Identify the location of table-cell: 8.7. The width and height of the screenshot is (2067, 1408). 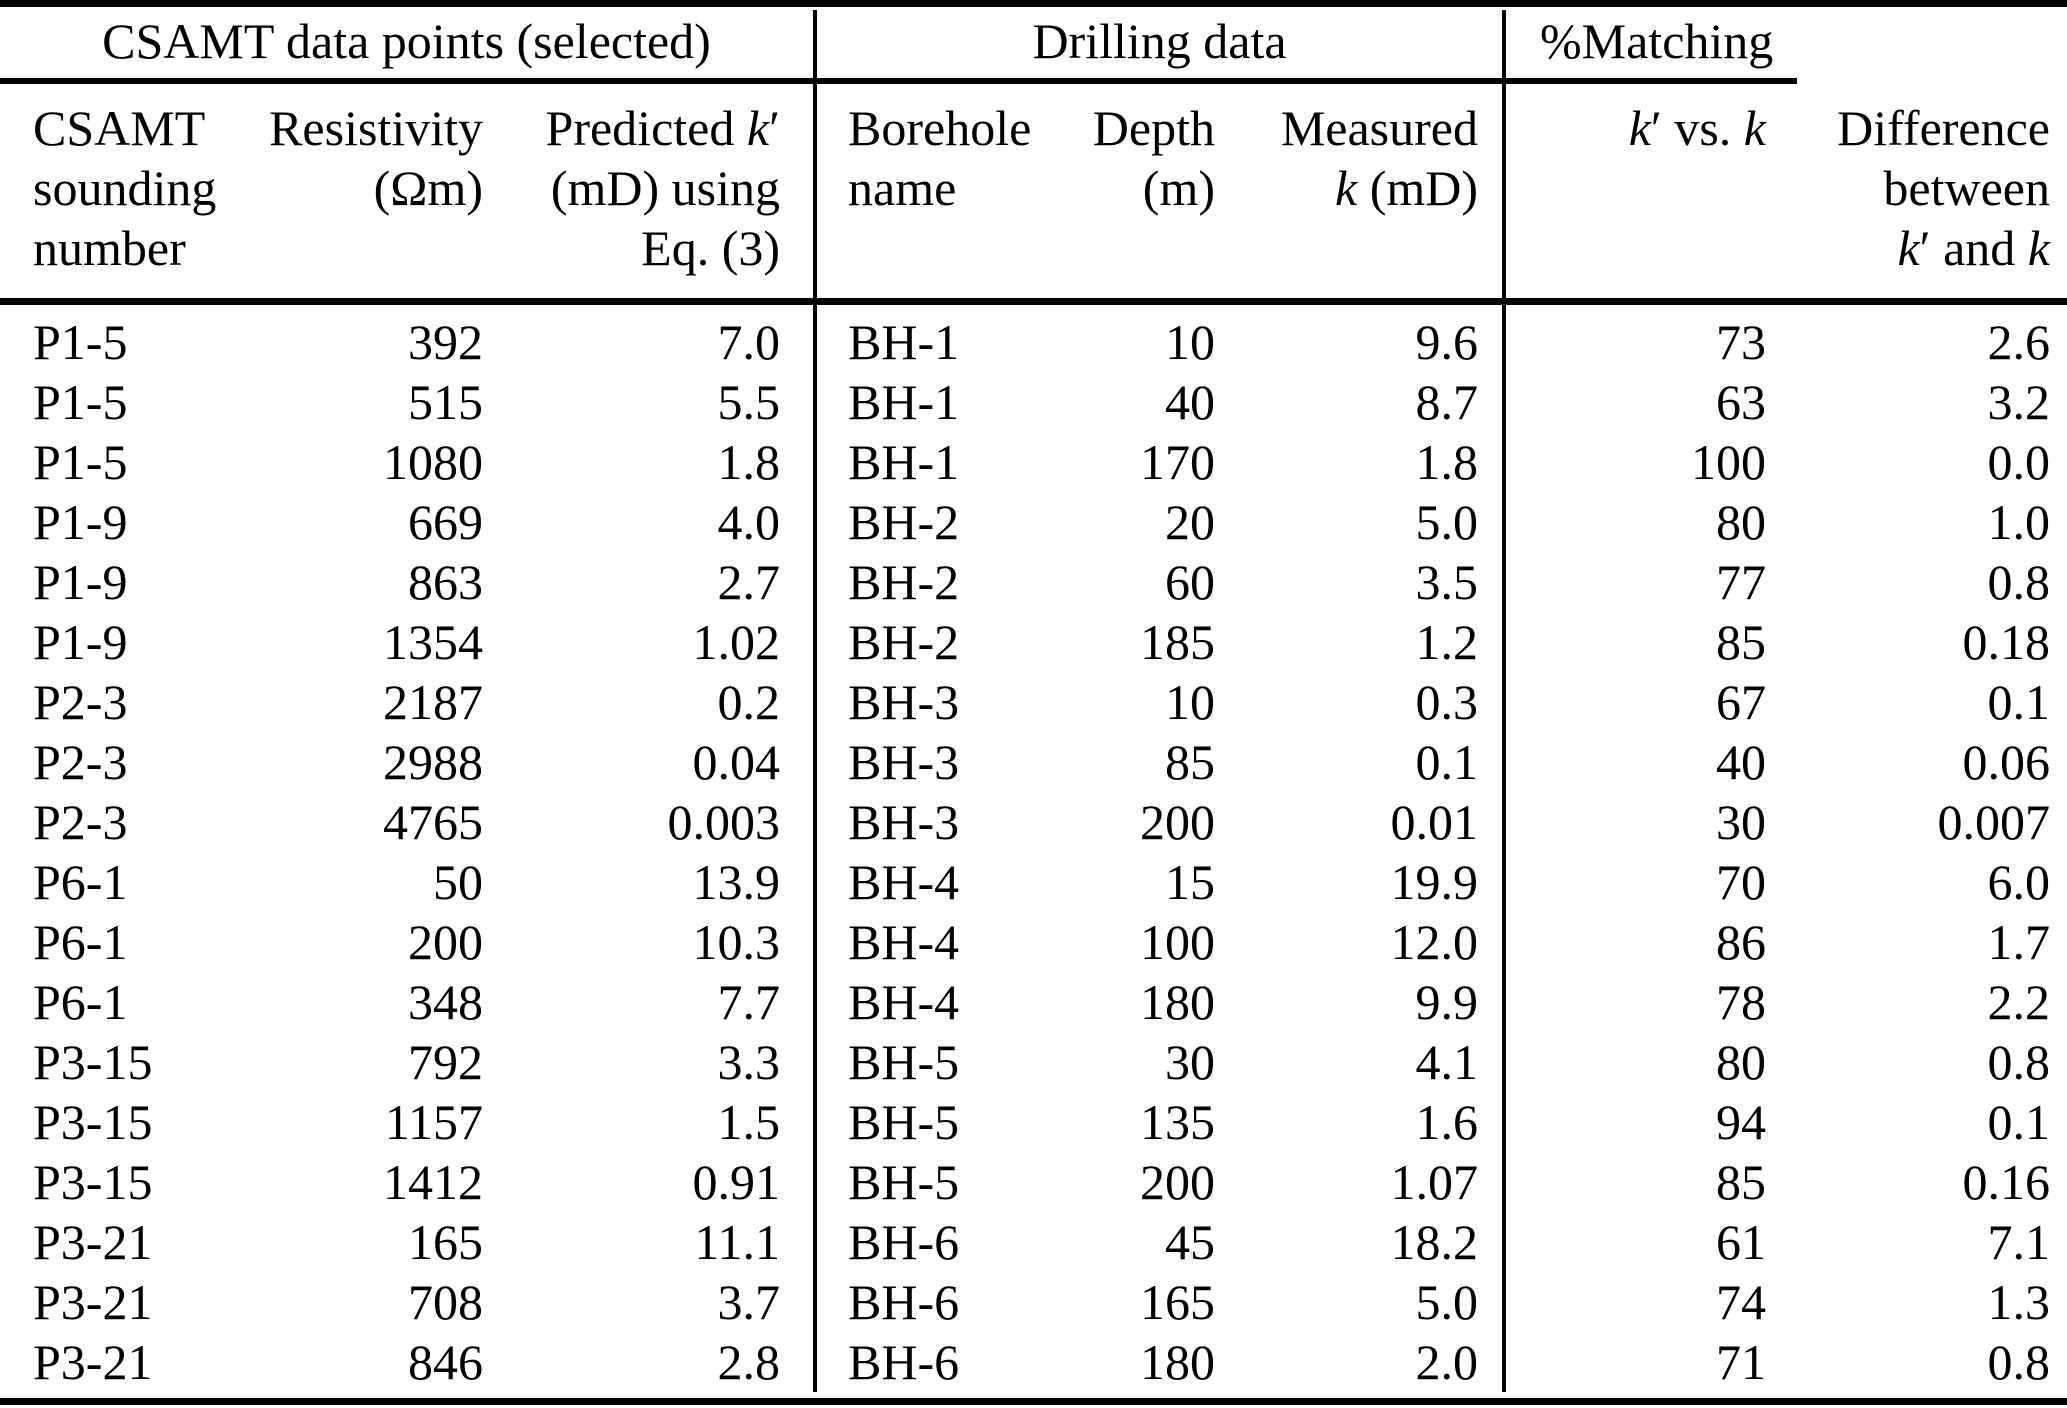
(1447, 402).